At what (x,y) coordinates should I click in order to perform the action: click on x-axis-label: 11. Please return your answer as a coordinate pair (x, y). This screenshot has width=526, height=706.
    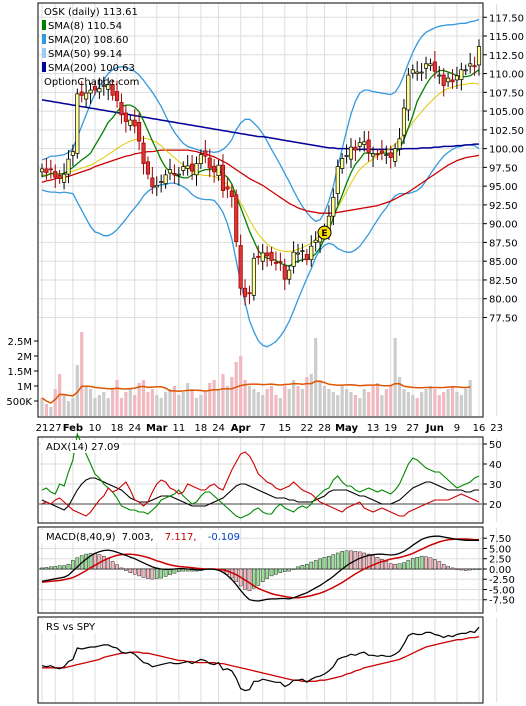
    Looking at the image, I should click on (178, 428).